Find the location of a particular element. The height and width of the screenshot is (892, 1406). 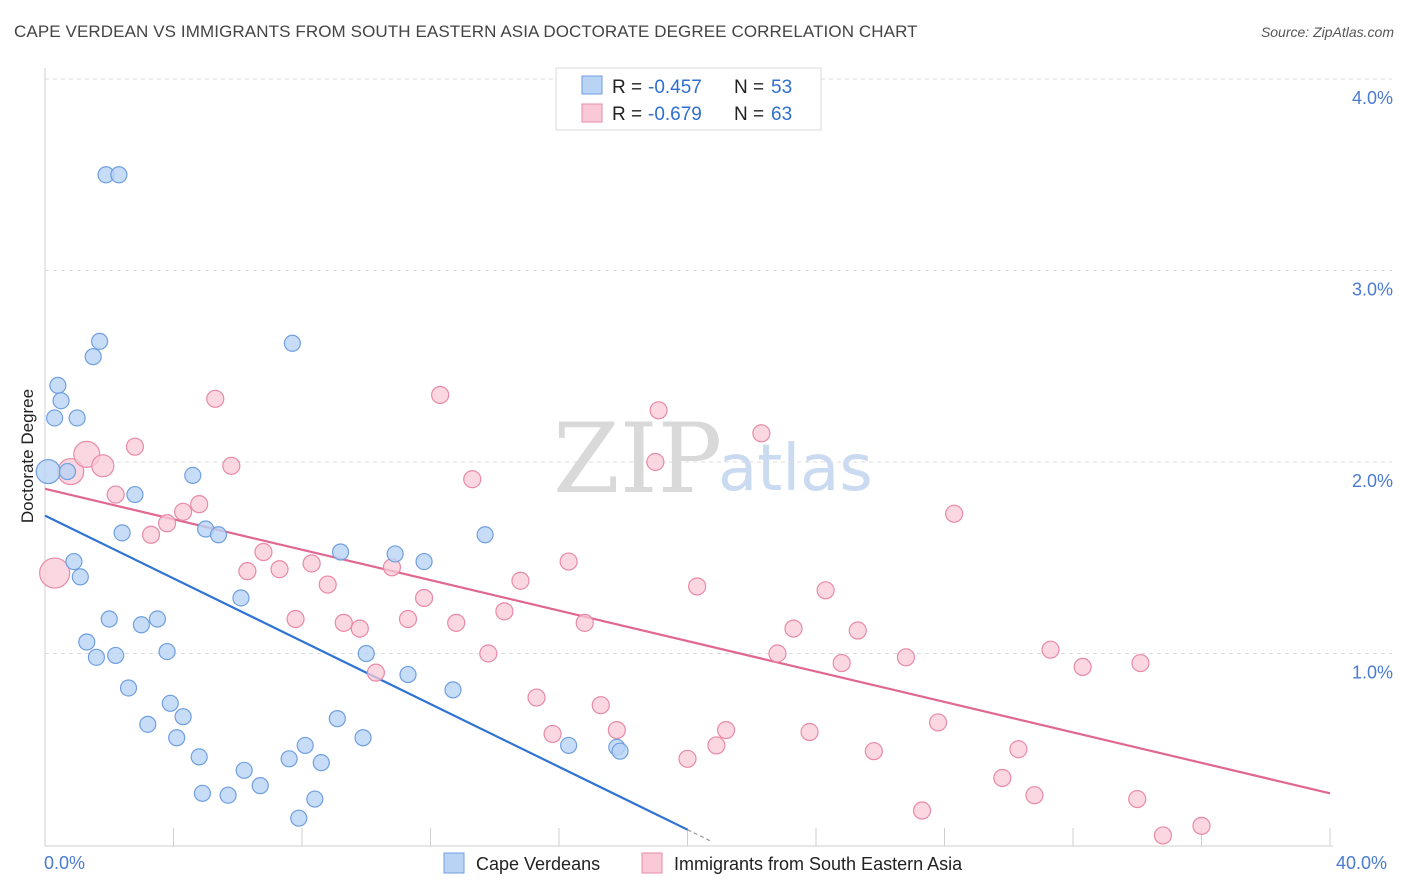

legend-swatch-blue is located at coordinates (592, 85).